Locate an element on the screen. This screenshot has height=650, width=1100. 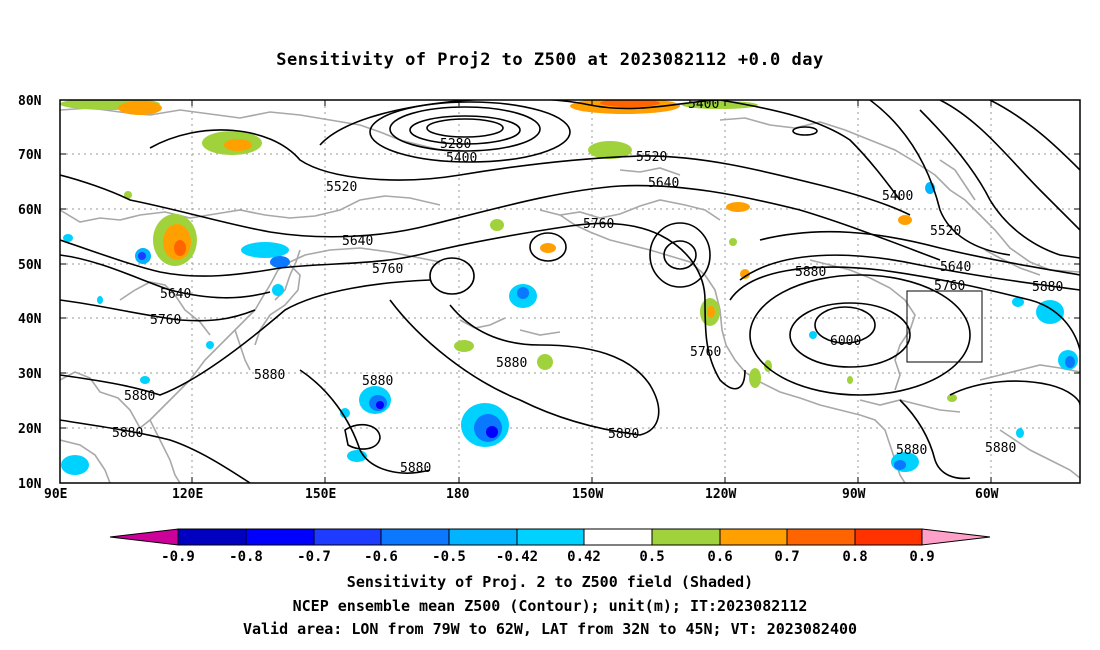
colorbar-label: 0.42 is located at coordinates (584, 557).